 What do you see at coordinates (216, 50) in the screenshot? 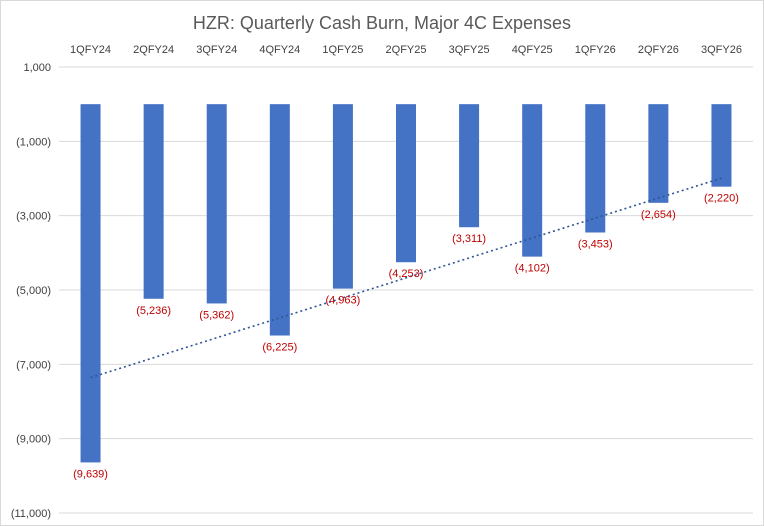
I see `category-label: 3QFY24` at bounding box center [216, 50].